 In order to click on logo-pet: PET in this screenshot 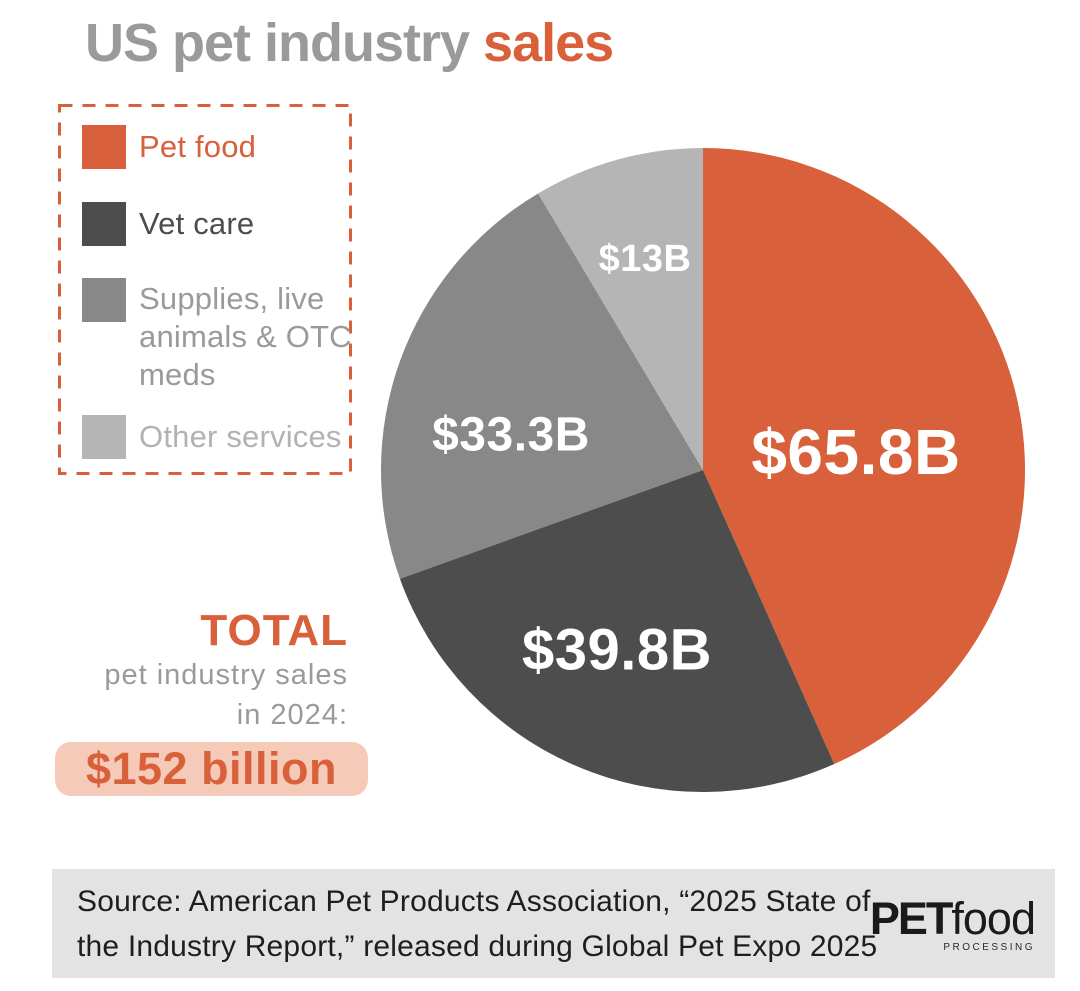, I will do `click(911, 918)`.